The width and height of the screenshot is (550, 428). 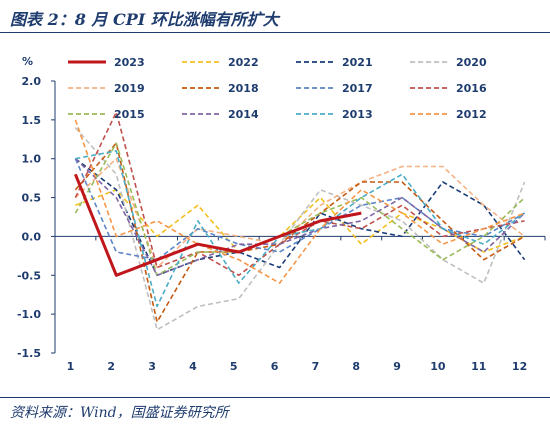 What do you see at coordinates (334, 88) in the screenshot?
I see `legend-item-2017: 2017` at bounding box center [334, 88].